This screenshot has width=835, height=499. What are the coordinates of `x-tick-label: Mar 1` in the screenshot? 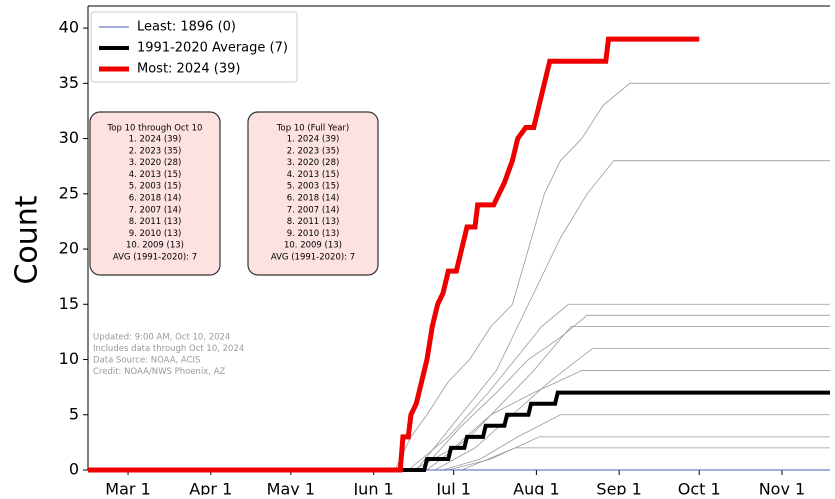 It's located at (127, 488).